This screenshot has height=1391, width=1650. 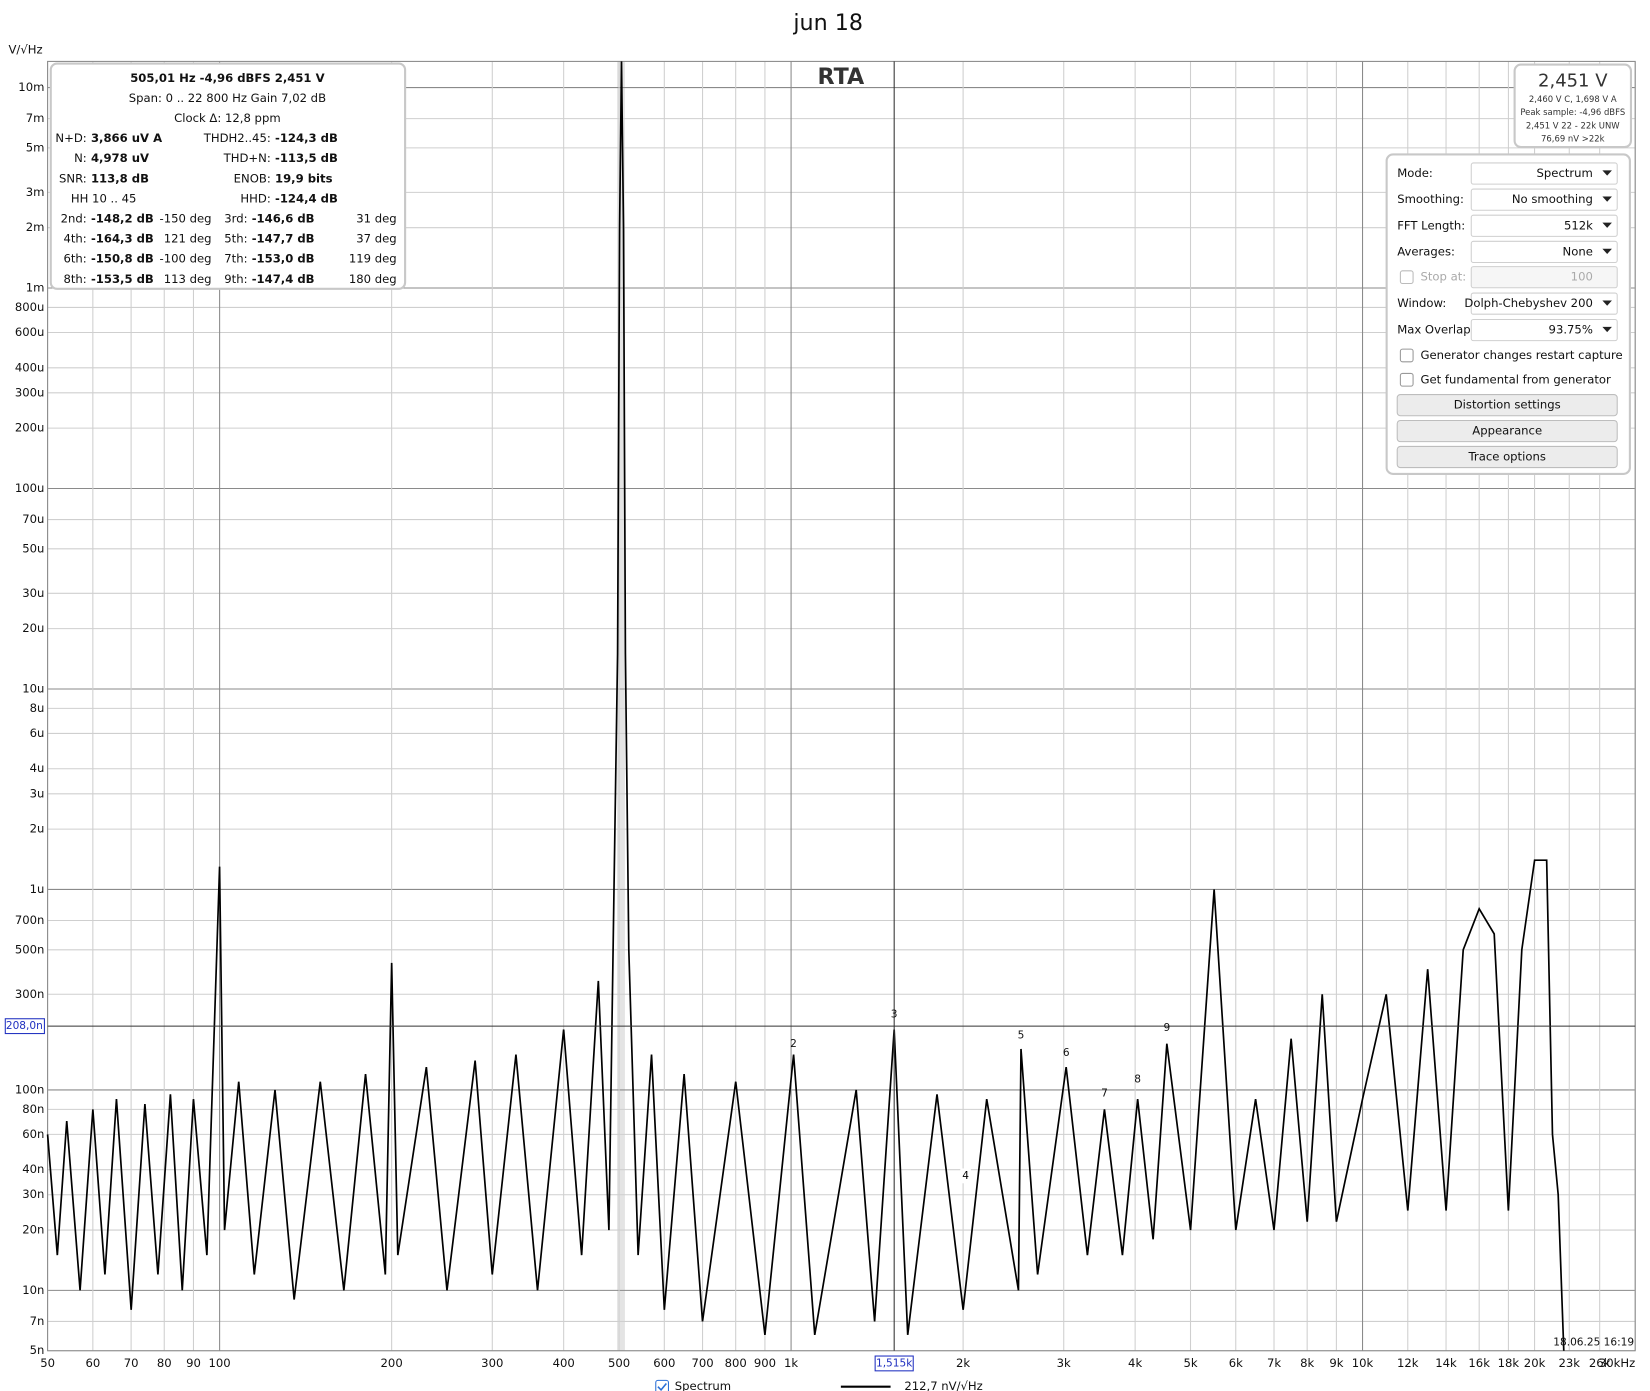 I want to click on info-header: 505,01 Hz -4,96 dBFS 2,451 V, so click(x=227, y=78).